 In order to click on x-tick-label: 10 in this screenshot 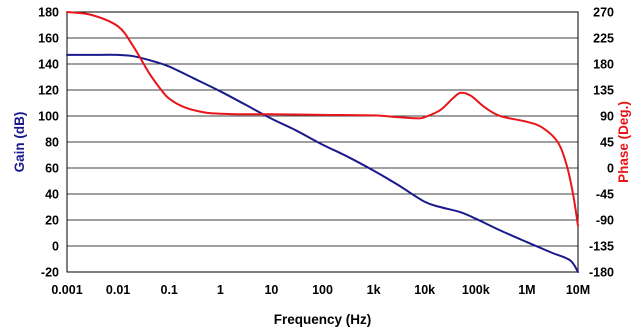, I will do `click(271, 290)`.